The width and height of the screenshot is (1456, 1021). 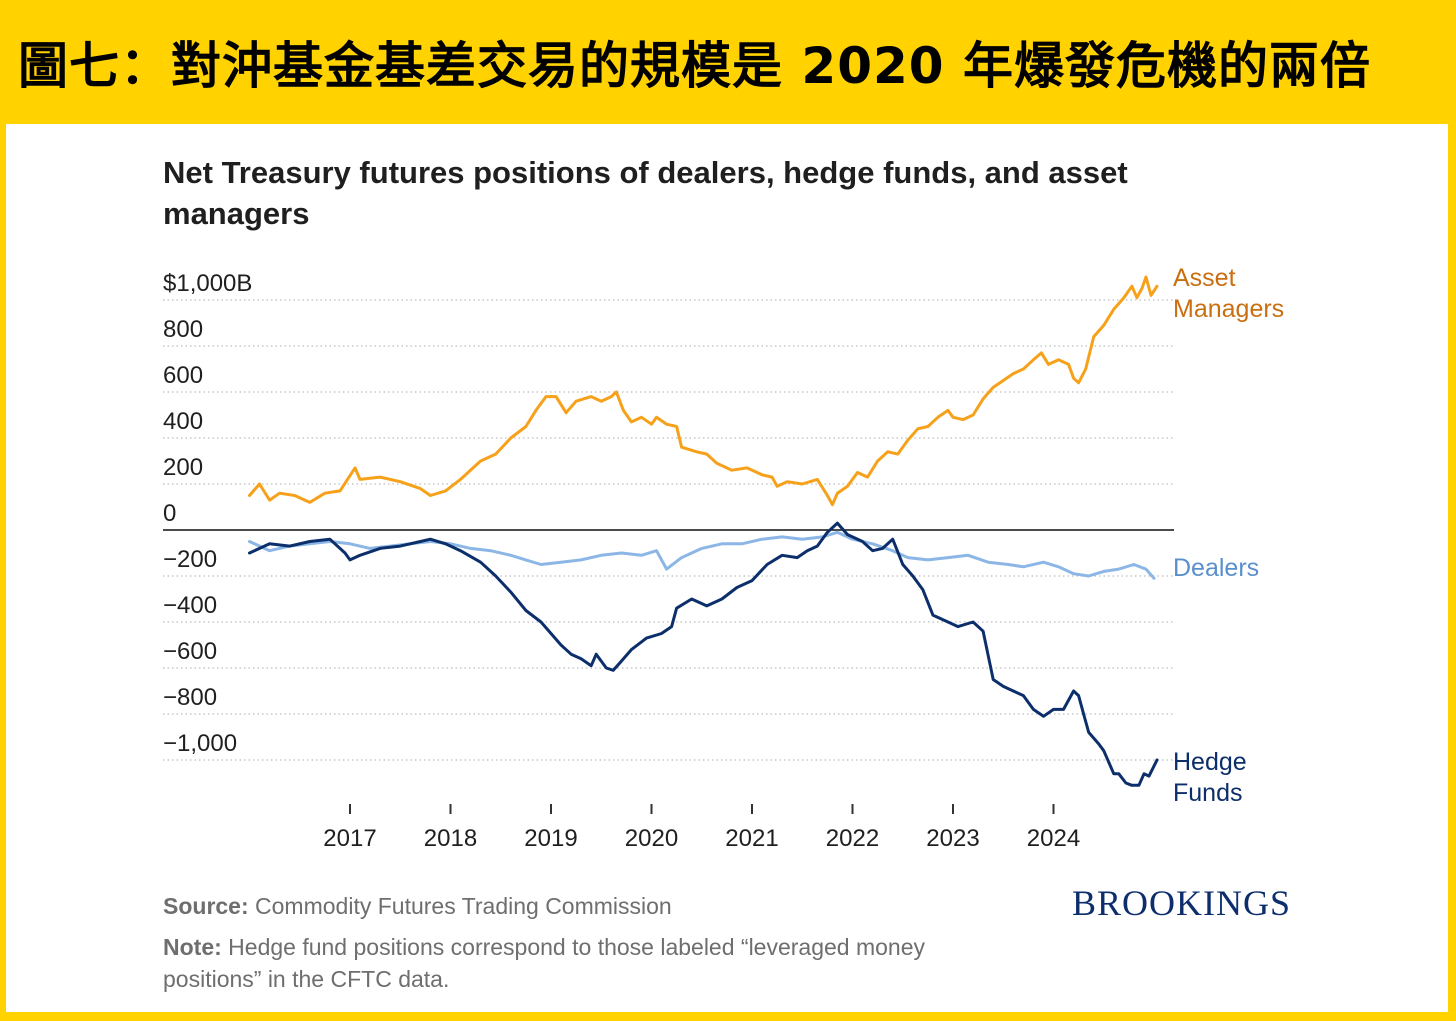 I want to click on series-label-dealers: Dealers, so click(x=1216, y=568).